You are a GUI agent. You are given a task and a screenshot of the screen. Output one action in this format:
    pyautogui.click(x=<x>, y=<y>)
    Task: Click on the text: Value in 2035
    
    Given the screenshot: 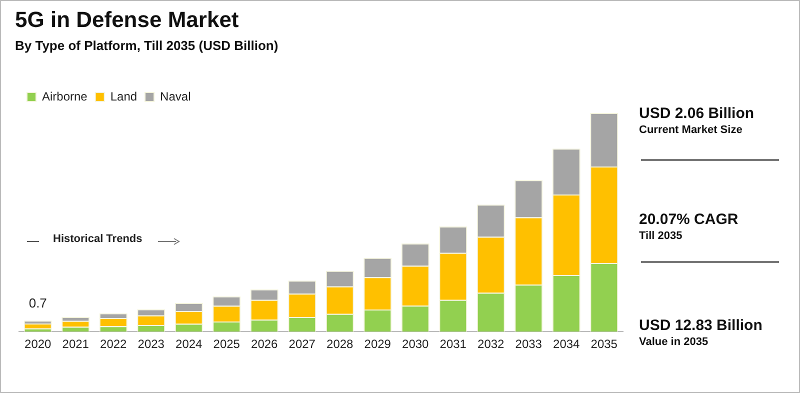 What is the action you would take?
    pyautogui.click(x=674, y=342)
    